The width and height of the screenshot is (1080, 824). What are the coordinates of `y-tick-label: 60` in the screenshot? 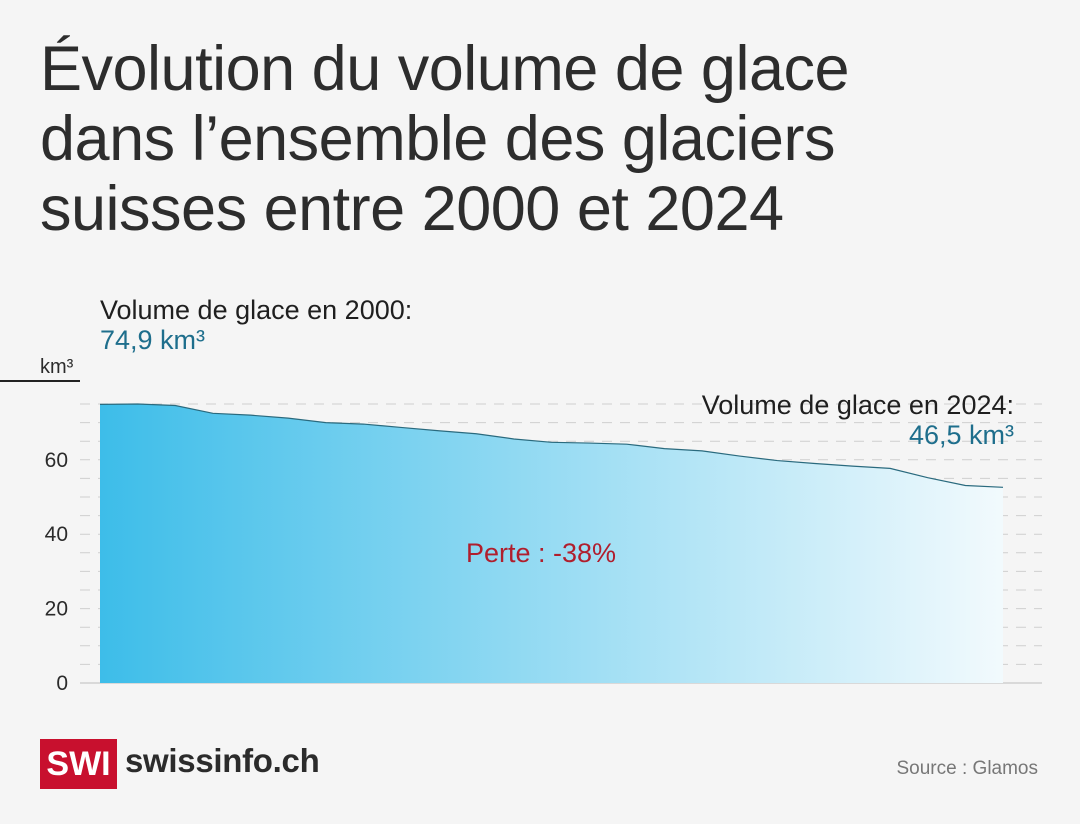 It's located at (56, 460).